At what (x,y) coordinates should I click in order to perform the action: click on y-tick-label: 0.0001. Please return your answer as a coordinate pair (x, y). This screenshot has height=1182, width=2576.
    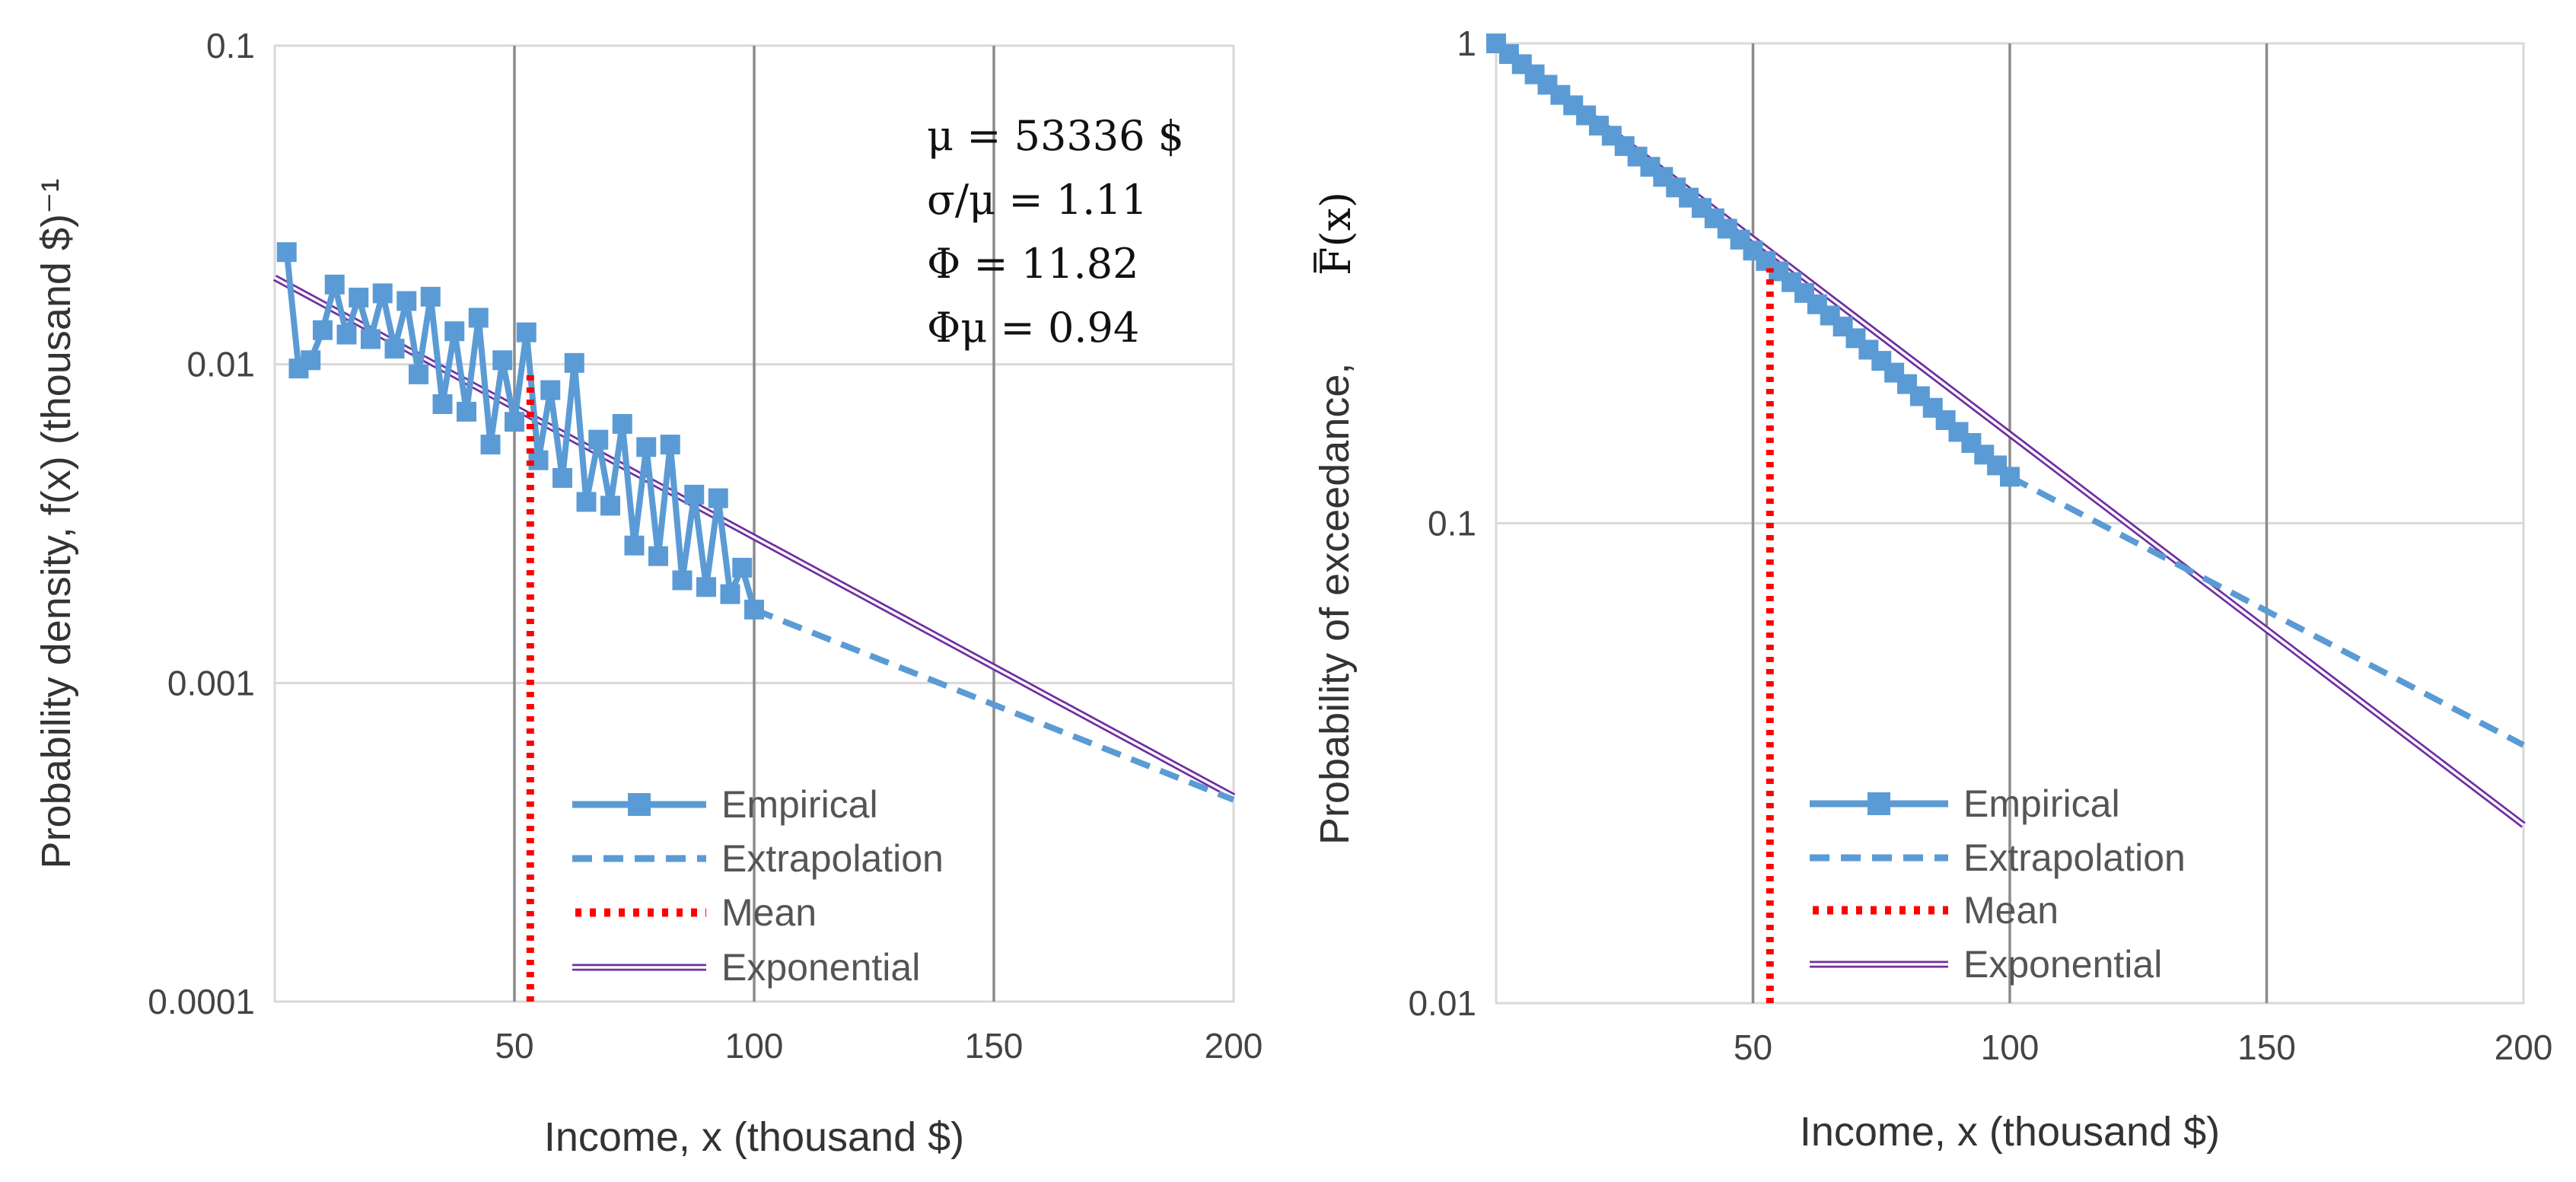
    Looking at the image, I should click on (202, 1001).